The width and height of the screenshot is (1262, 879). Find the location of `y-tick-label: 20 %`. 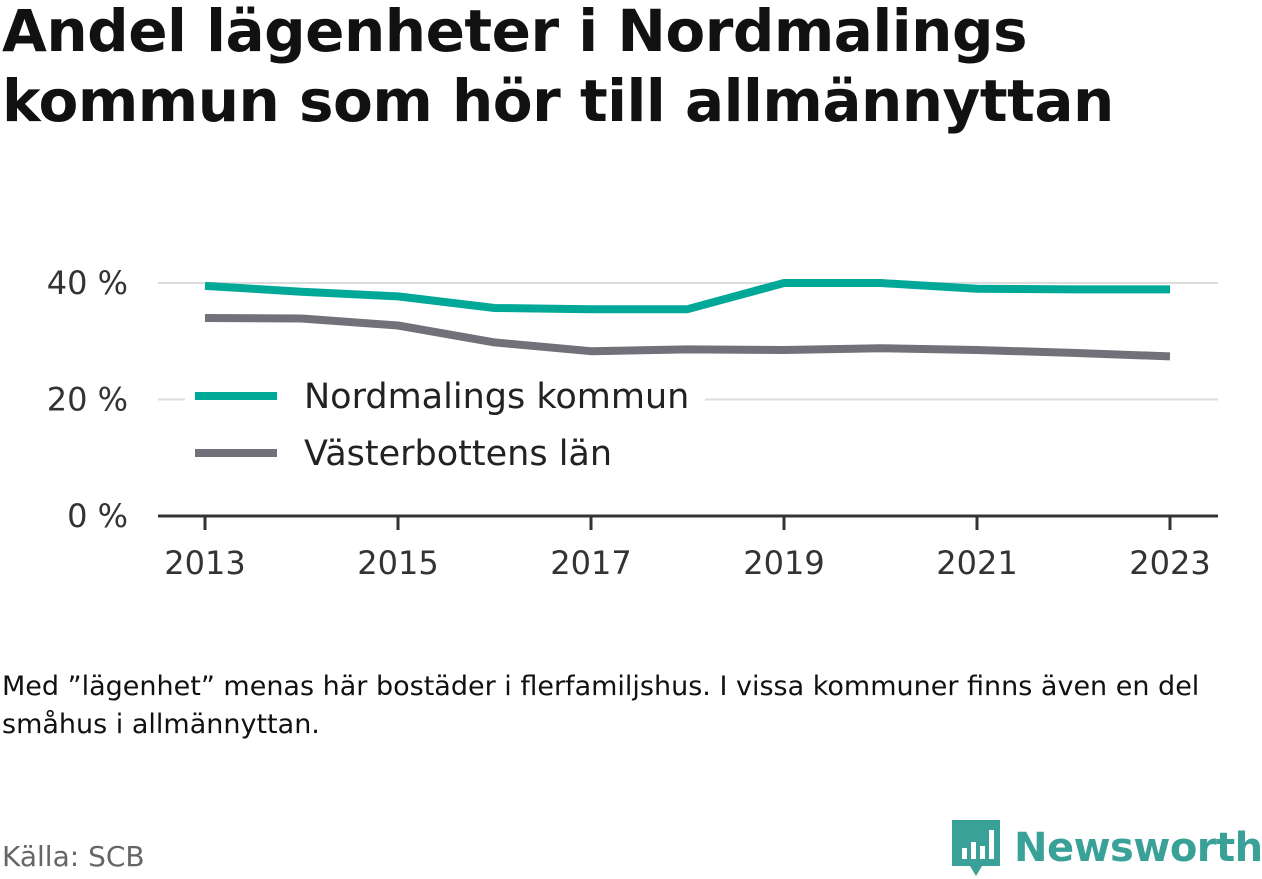

y-tick-label: 20 % is located at coordinates (87, 400).